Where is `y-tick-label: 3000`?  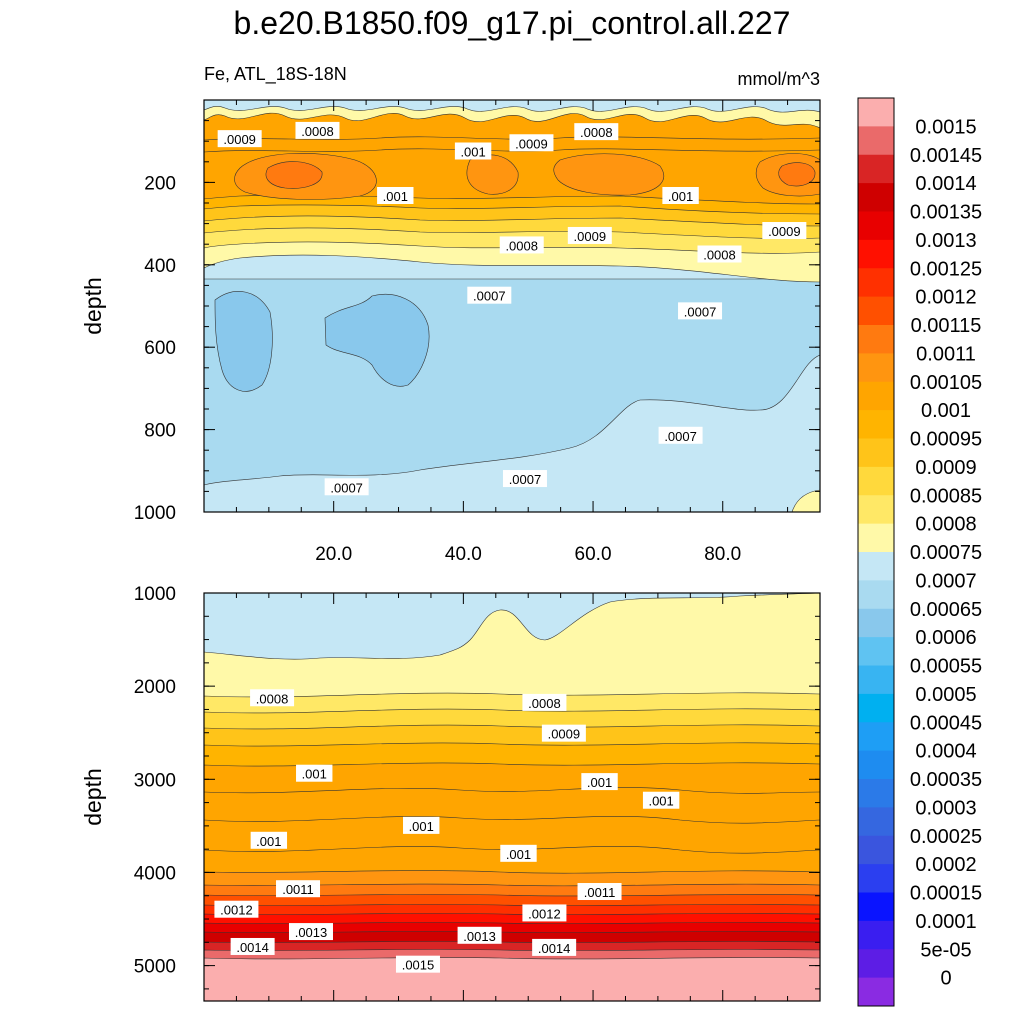
y-tick-label: 3000 is located at coordinates (155, 780).